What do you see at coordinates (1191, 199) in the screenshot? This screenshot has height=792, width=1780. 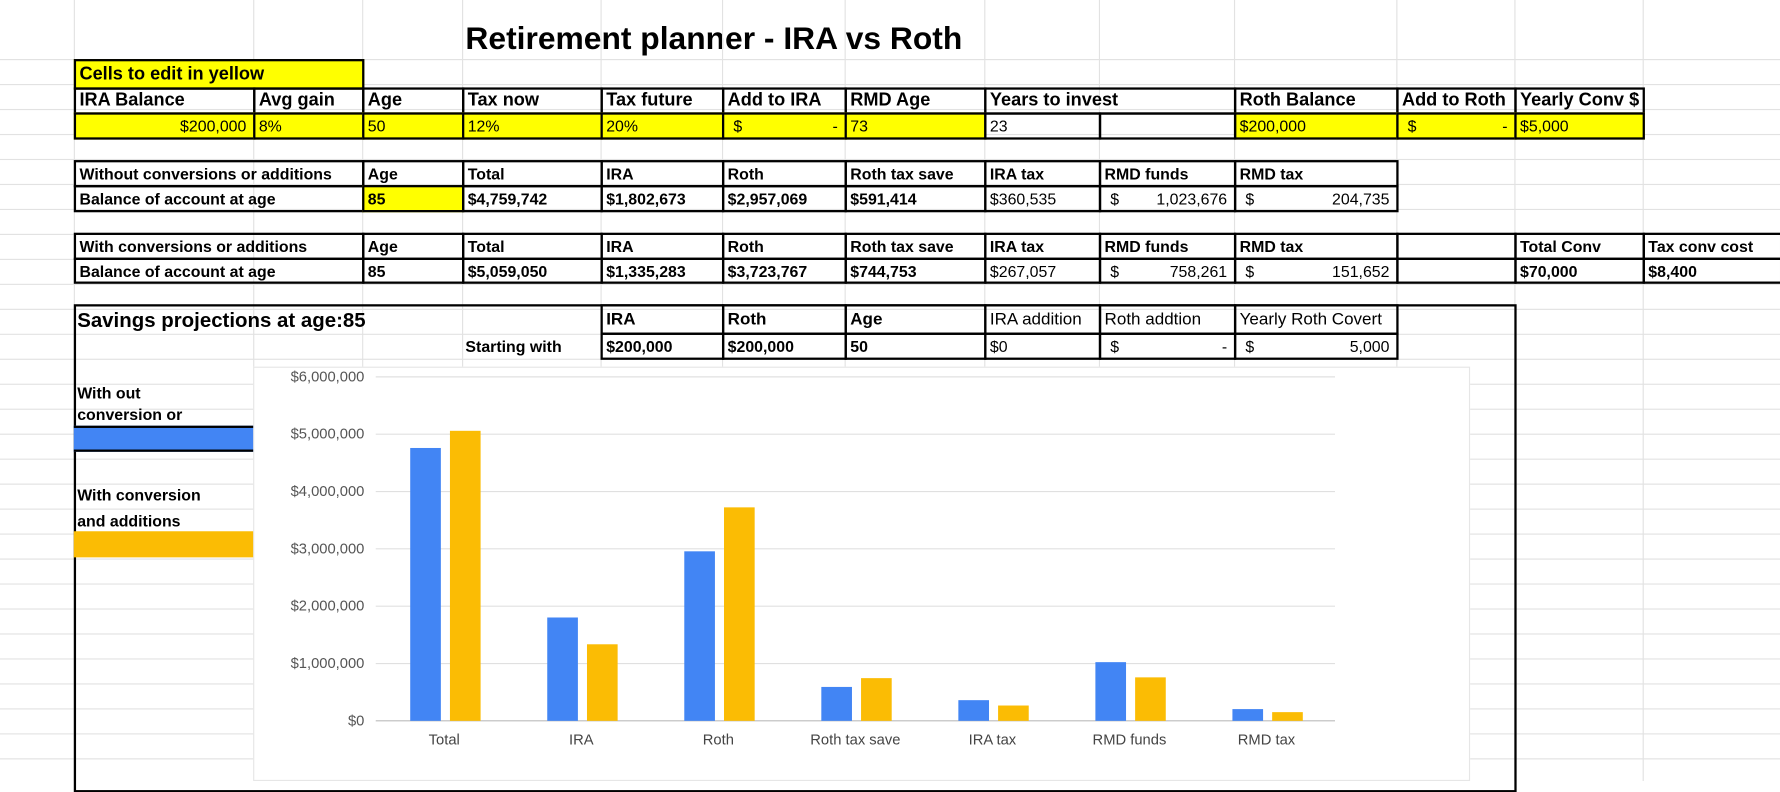 I see `amount: 1,023,676` at bounding box center [1191, 199].